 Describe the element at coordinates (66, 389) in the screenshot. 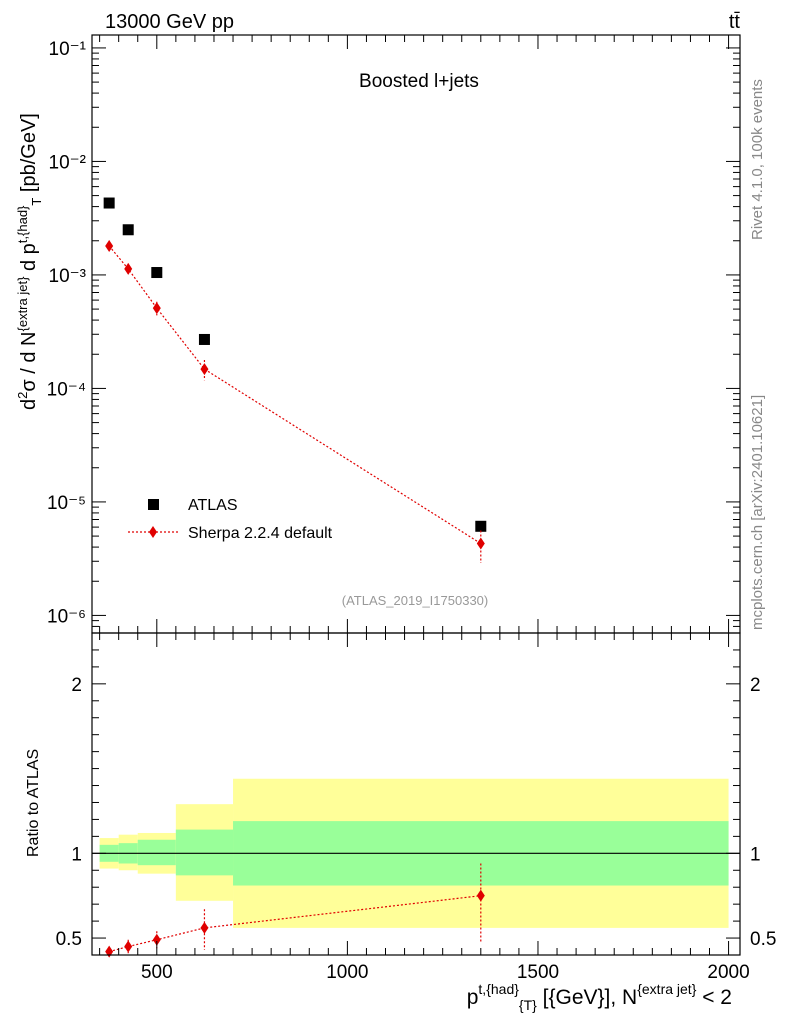

I see `main-ytick-label: 10⁻⁴` at that location.